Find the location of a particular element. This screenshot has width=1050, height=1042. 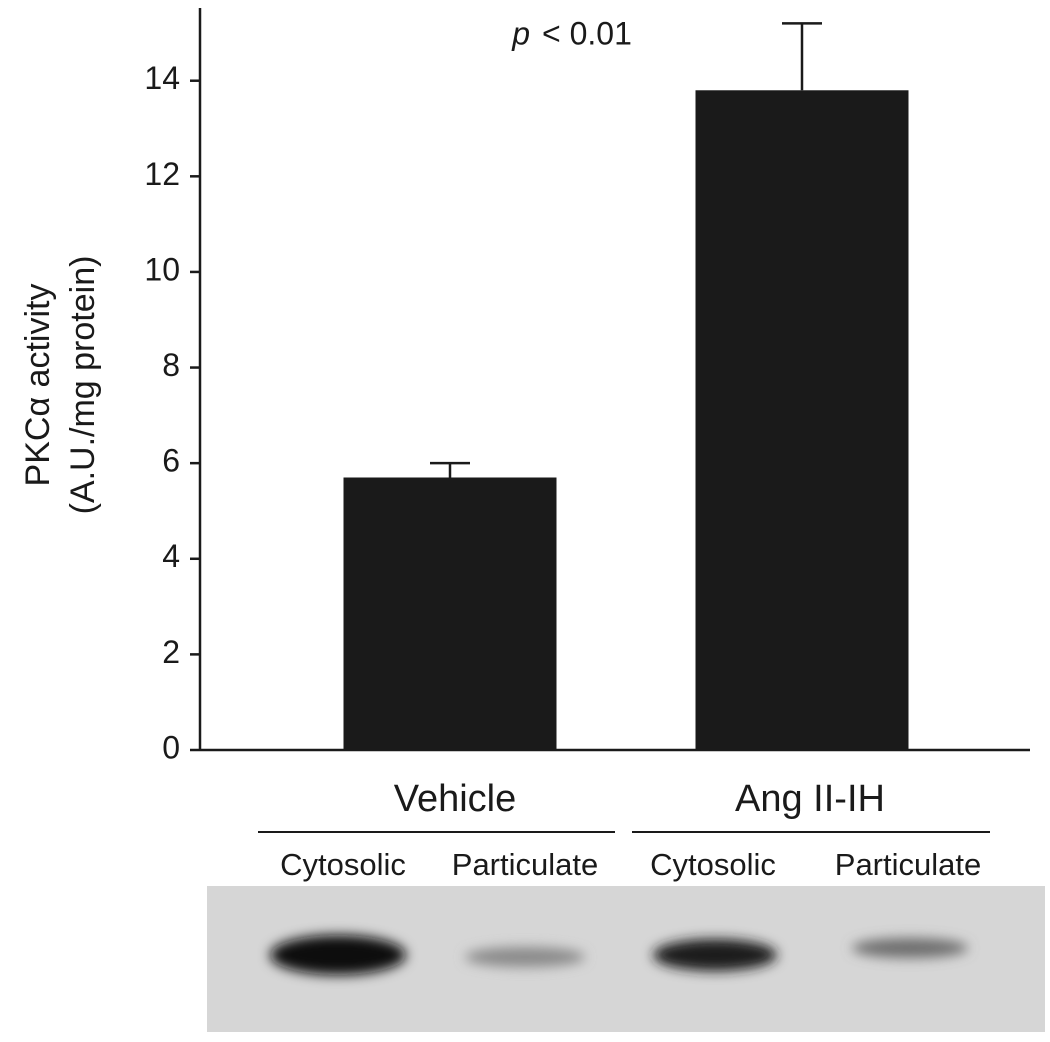

western-blot is located at coordinates (626, 959).